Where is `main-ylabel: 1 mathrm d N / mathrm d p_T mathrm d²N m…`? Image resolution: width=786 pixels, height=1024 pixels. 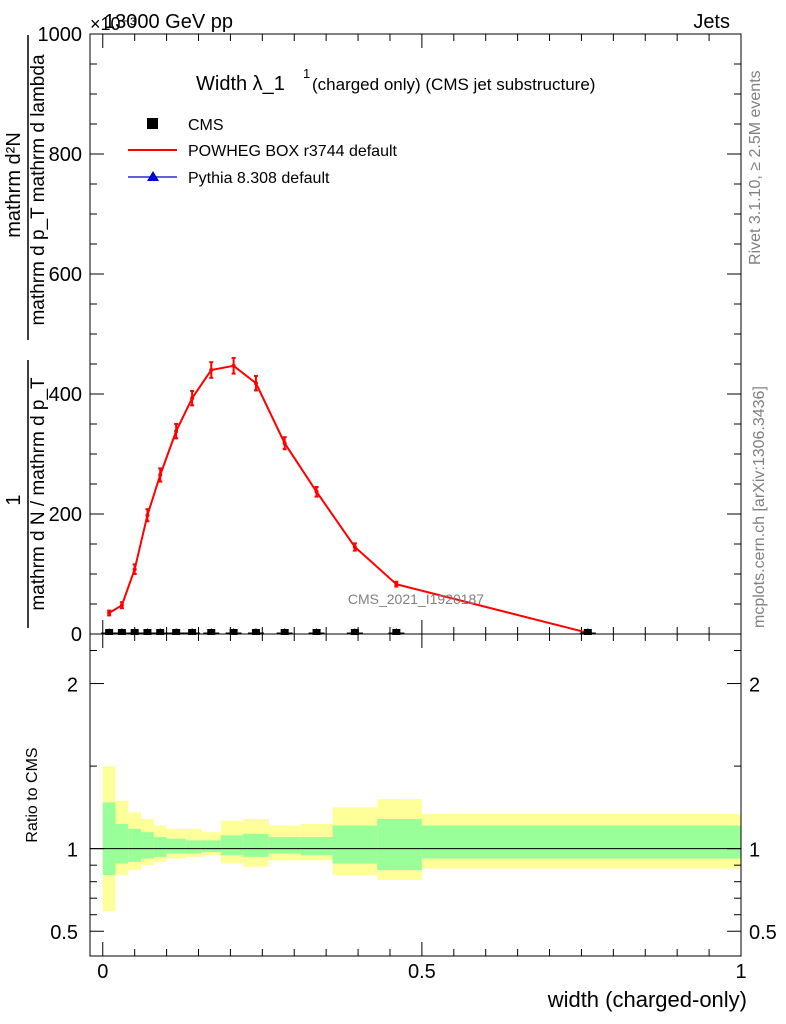 main-ylabel: 1 mathrm d N / mathrm d p_T mathrm d²N m… is located at coordinates (26, 331).